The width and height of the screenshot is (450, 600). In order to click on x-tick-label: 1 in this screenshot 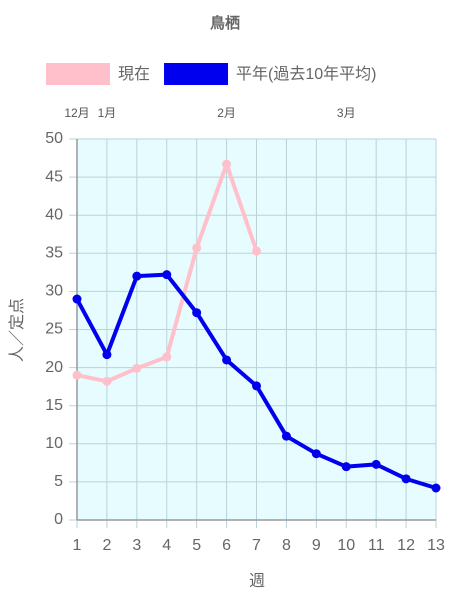, I will do `click(77, 545)`.